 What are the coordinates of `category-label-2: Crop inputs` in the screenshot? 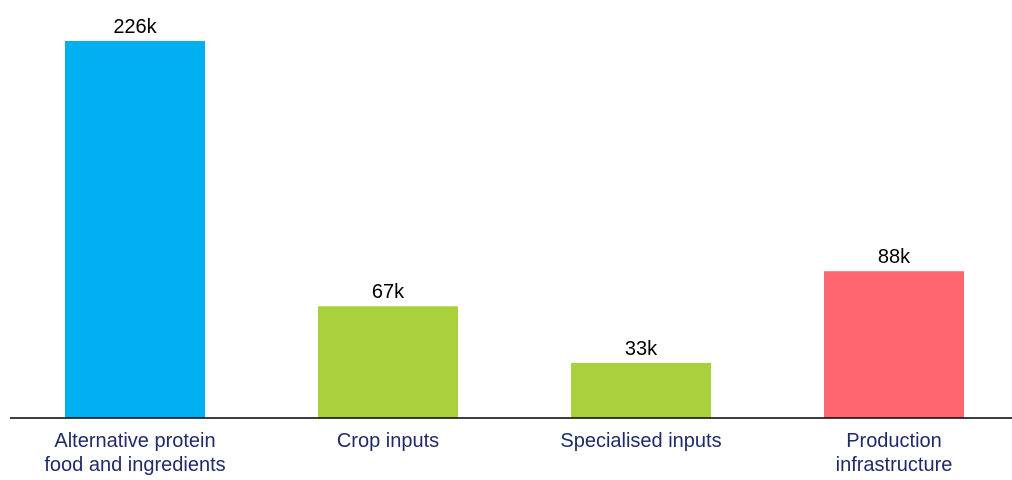 It's located at (388, 441).